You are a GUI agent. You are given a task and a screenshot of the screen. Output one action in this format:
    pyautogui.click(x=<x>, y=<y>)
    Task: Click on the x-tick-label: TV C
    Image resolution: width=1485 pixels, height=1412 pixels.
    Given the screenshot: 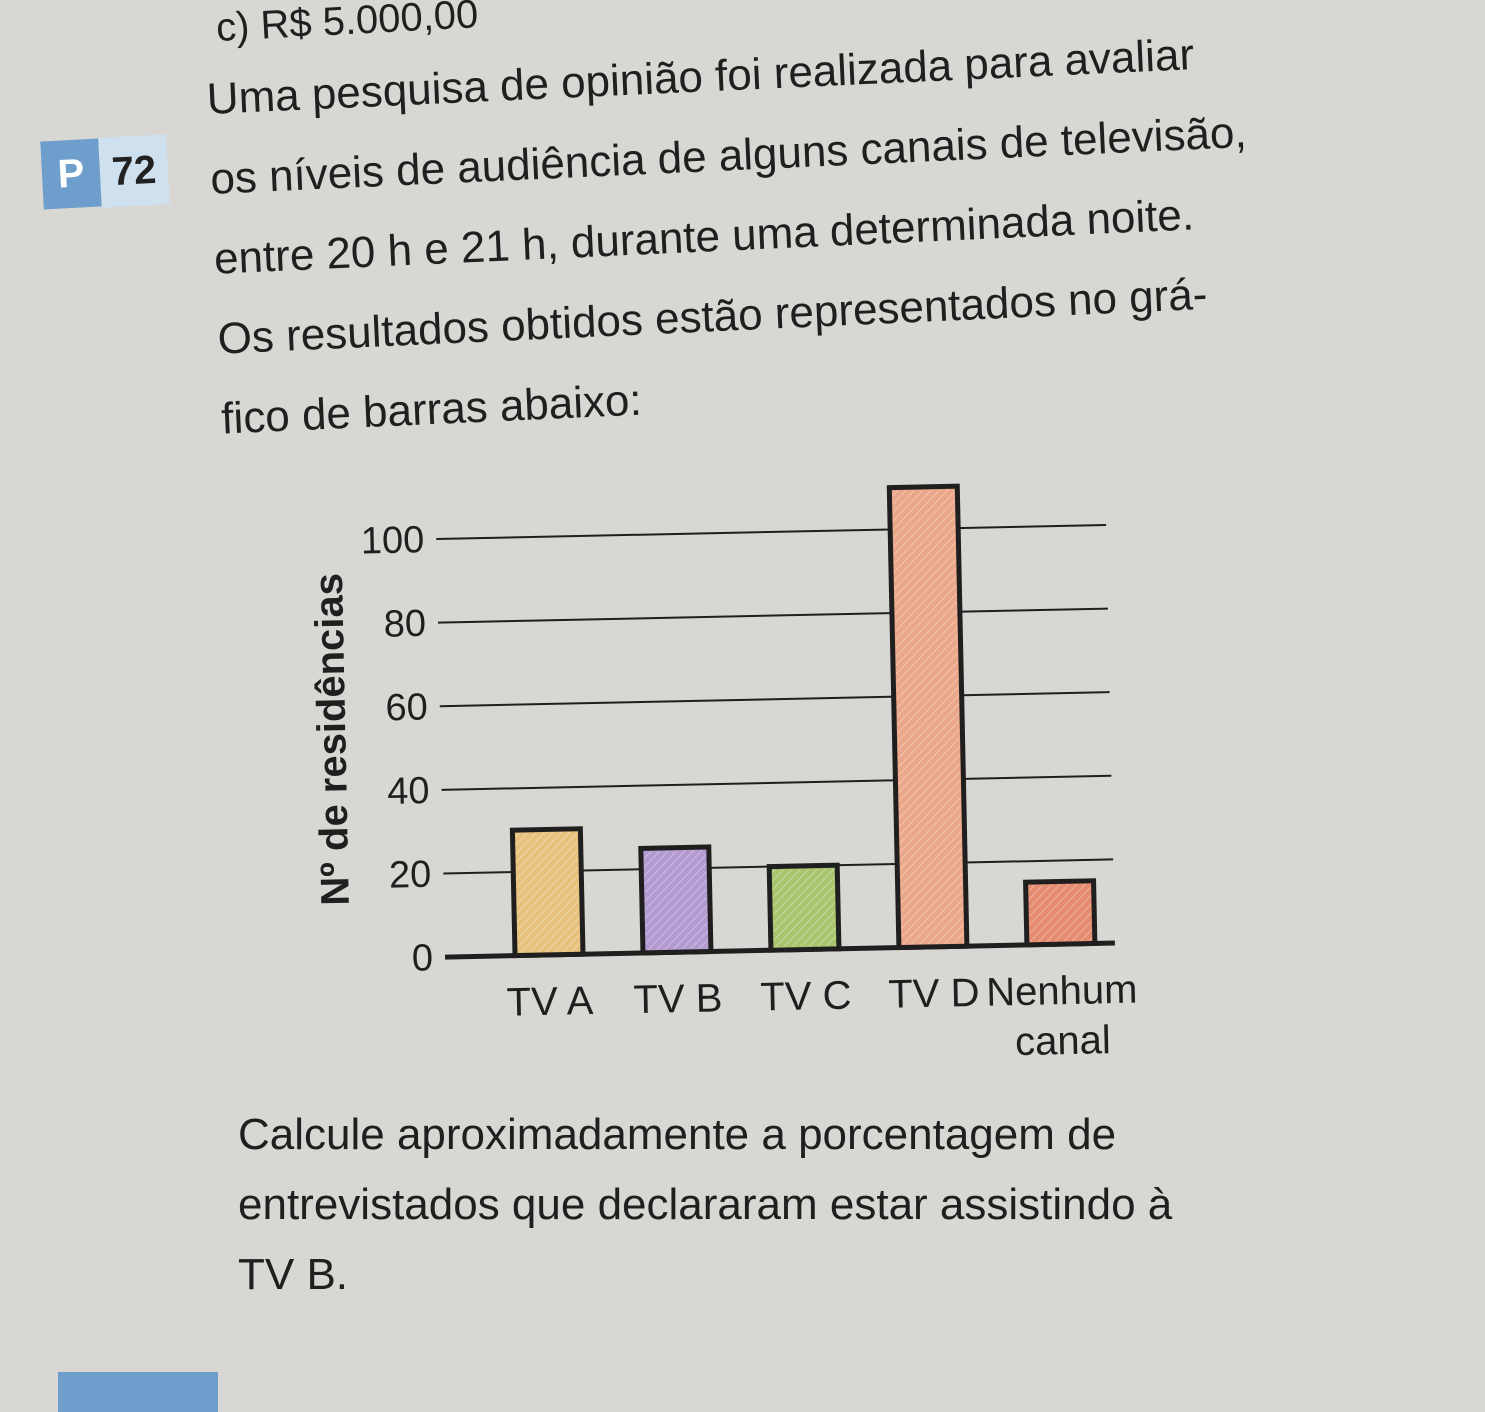 What is the action you would take?
    pyautogui.click(x=806, y=997)
    